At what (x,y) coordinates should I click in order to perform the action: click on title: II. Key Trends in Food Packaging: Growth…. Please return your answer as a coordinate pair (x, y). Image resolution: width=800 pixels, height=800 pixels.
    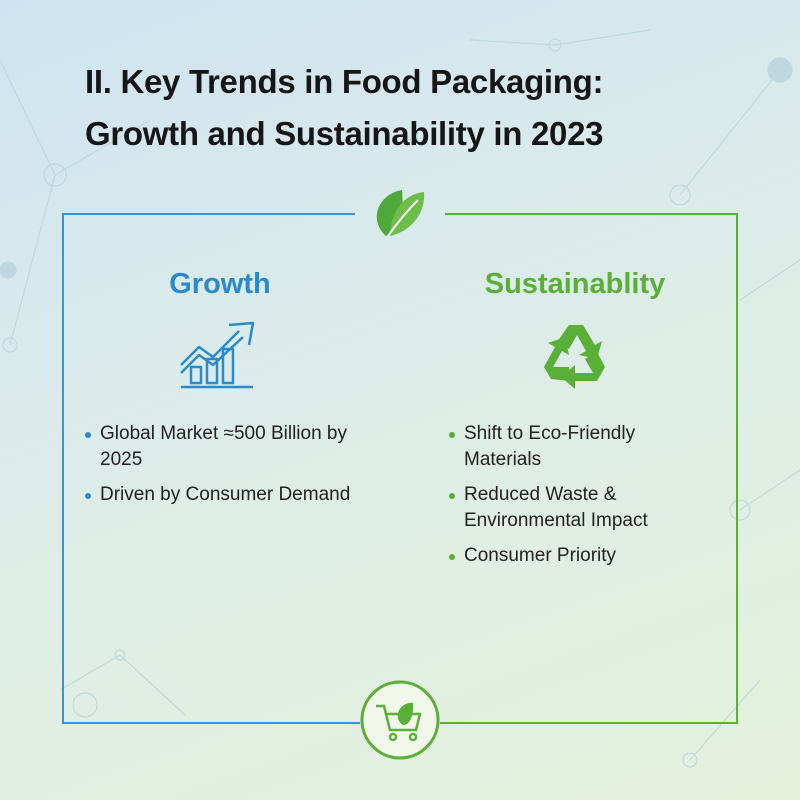
    Looking at the image, I should click on (344, 108).